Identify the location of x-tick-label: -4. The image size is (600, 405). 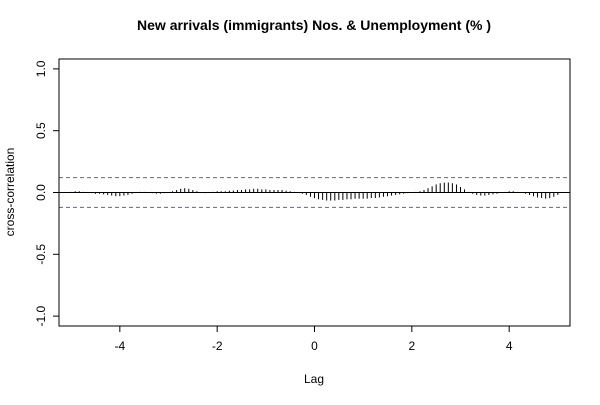
(119, 346).